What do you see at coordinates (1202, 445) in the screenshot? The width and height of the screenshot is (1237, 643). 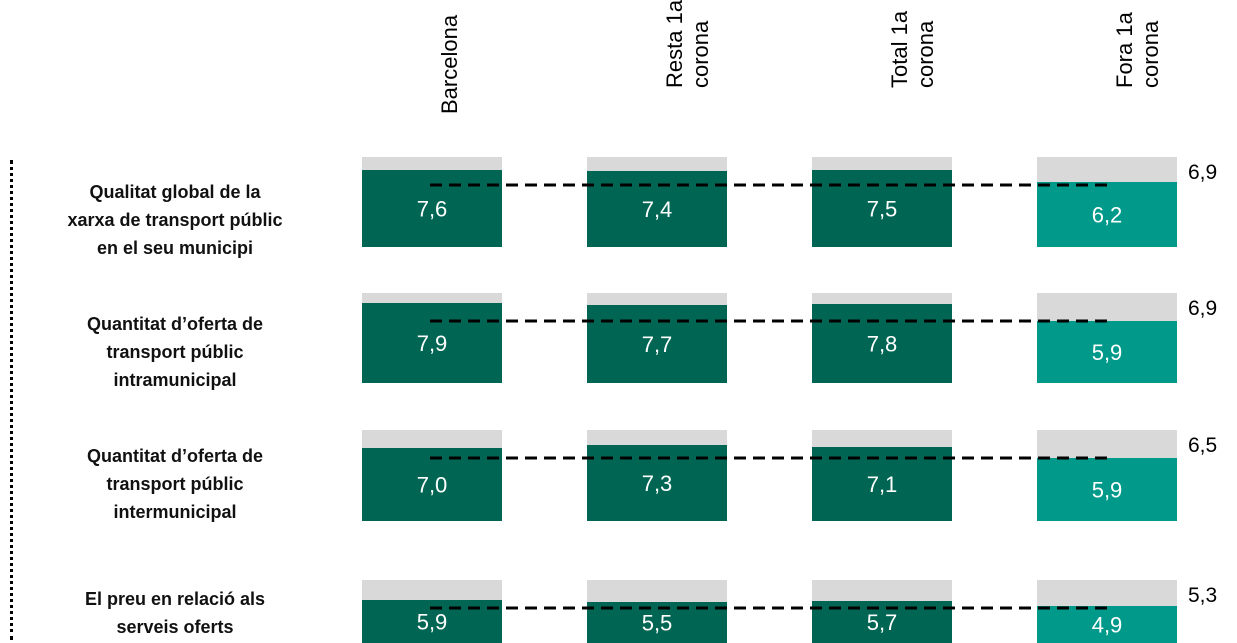 I see `reference-label: 6,5` at bounding box center [1202, 445].